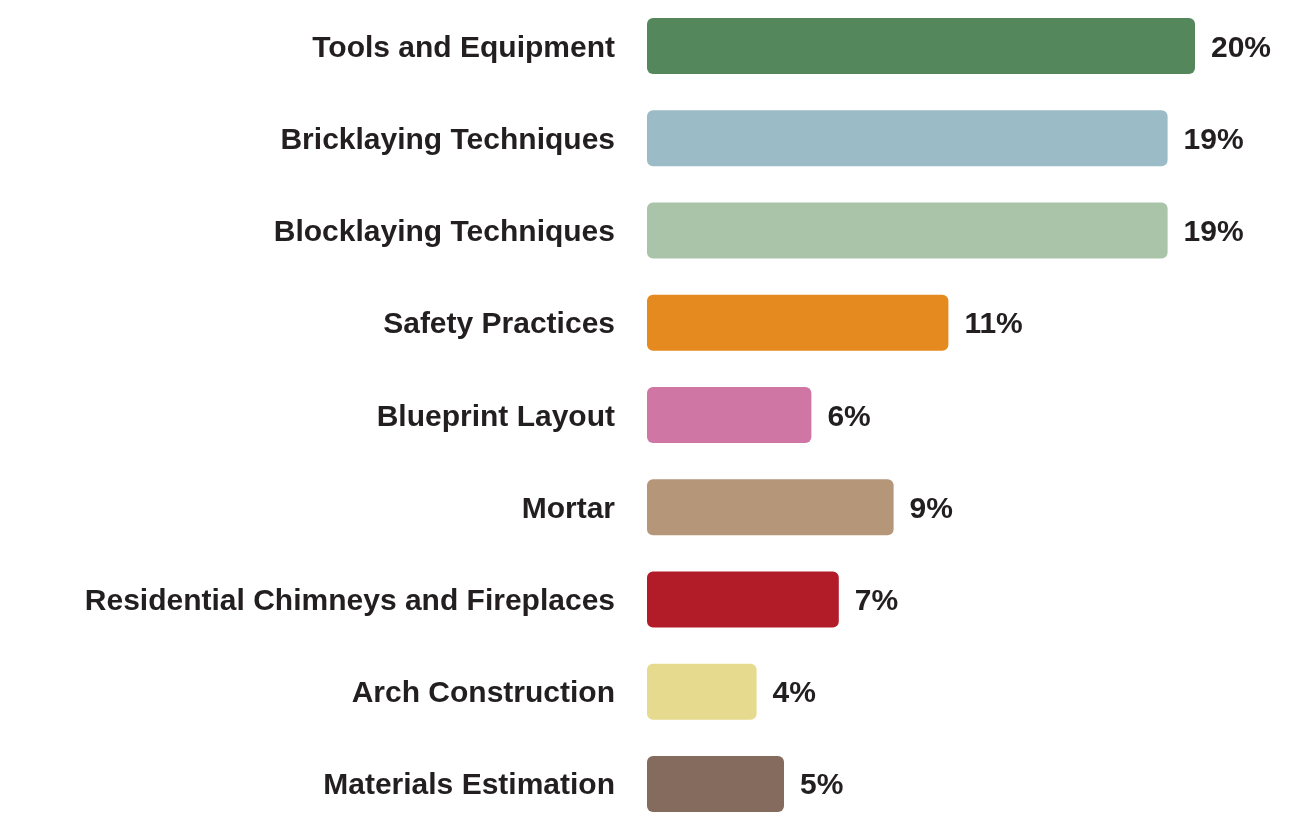 This screenshot has width=1294, height=830. Describe the element at coordinates (469, 784) in the screenshot. I see `y-tick-label: Materials Estimation` at that location.